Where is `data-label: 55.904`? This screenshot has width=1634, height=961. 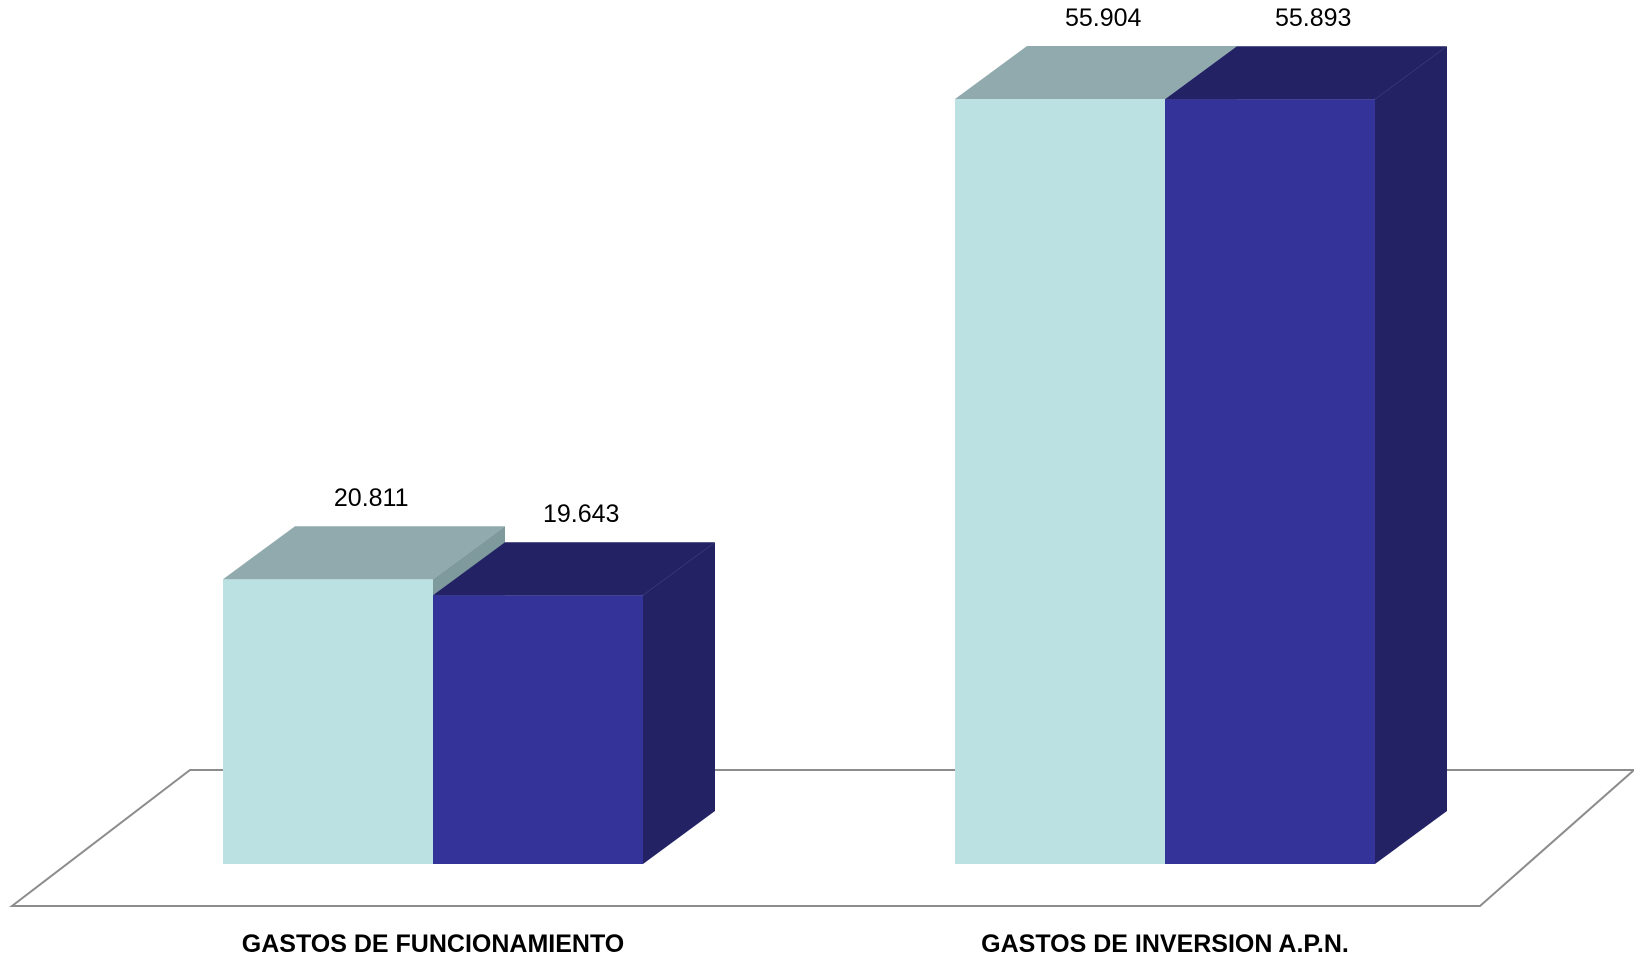
data-label: 55.904 is located at coordinates (1103, 18).